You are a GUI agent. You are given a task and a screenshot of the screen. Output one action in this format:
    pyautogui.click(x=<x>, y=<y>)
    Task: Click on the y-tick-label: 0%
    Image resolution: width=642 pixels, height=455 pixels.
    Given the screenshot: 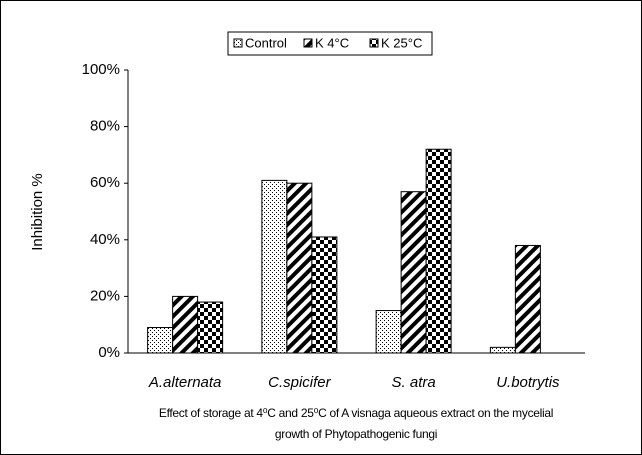 What is the action you would take?
    pyautogui.click(x=109, y=352)
    